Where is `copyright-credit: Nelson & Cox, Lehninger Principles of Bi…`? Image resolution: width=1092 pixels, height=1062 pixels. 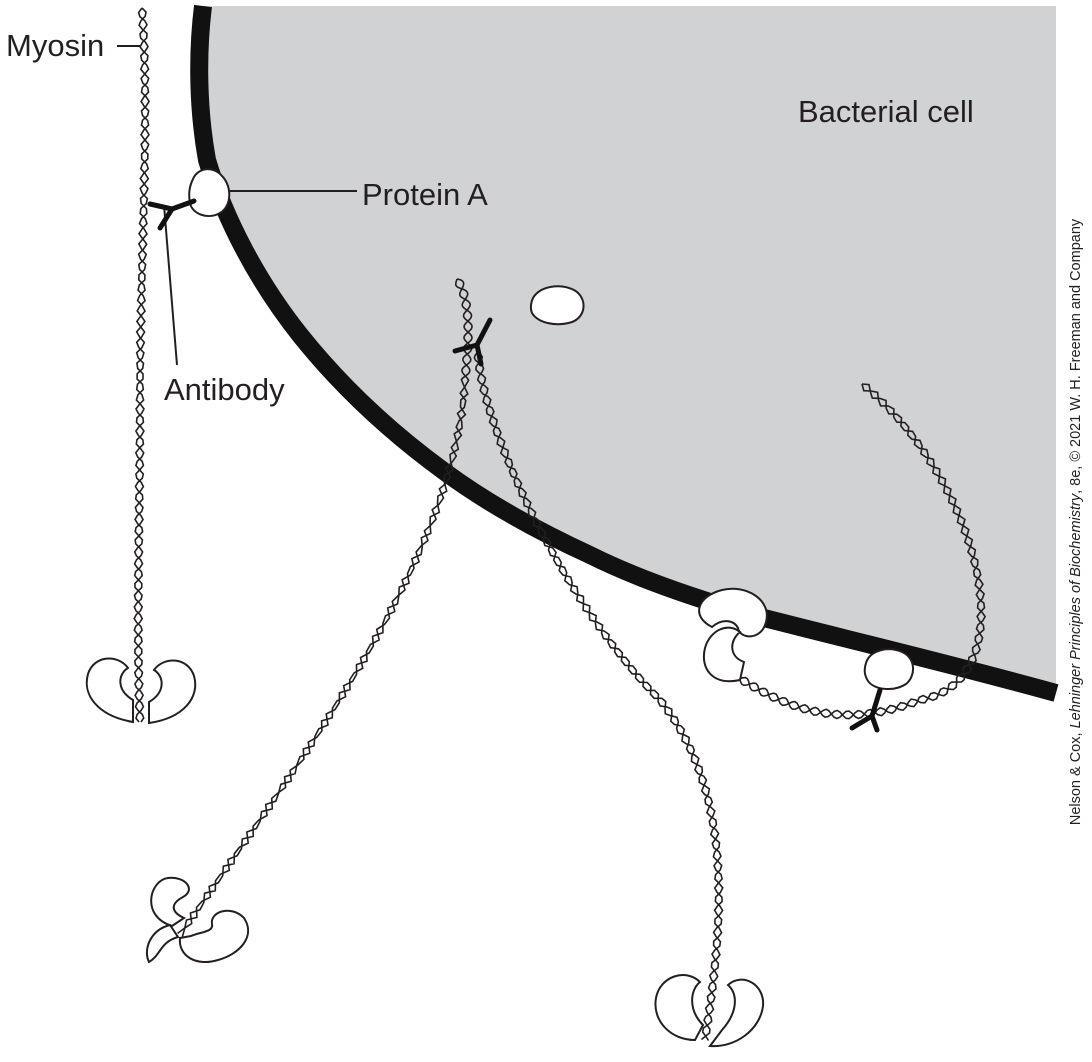
copyright-credit: Nelson & Cox, Lehninger Principles of Bi… is located at coordinates (1076, 522).